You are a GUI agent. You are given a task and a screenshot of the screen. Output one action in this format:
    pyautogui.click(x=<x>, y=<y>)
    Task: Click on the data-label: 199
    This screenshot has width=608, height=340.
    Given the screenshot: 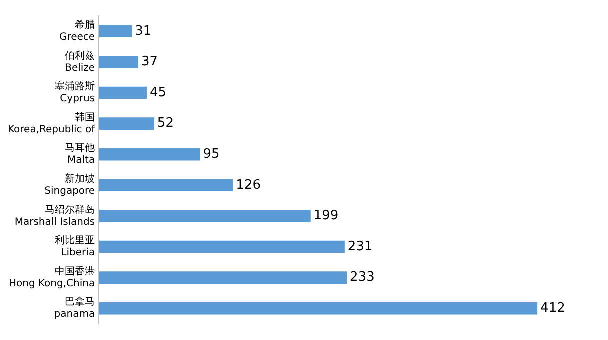 What is the action you would take?
    pyautogui.click(x=326, y=216)
    